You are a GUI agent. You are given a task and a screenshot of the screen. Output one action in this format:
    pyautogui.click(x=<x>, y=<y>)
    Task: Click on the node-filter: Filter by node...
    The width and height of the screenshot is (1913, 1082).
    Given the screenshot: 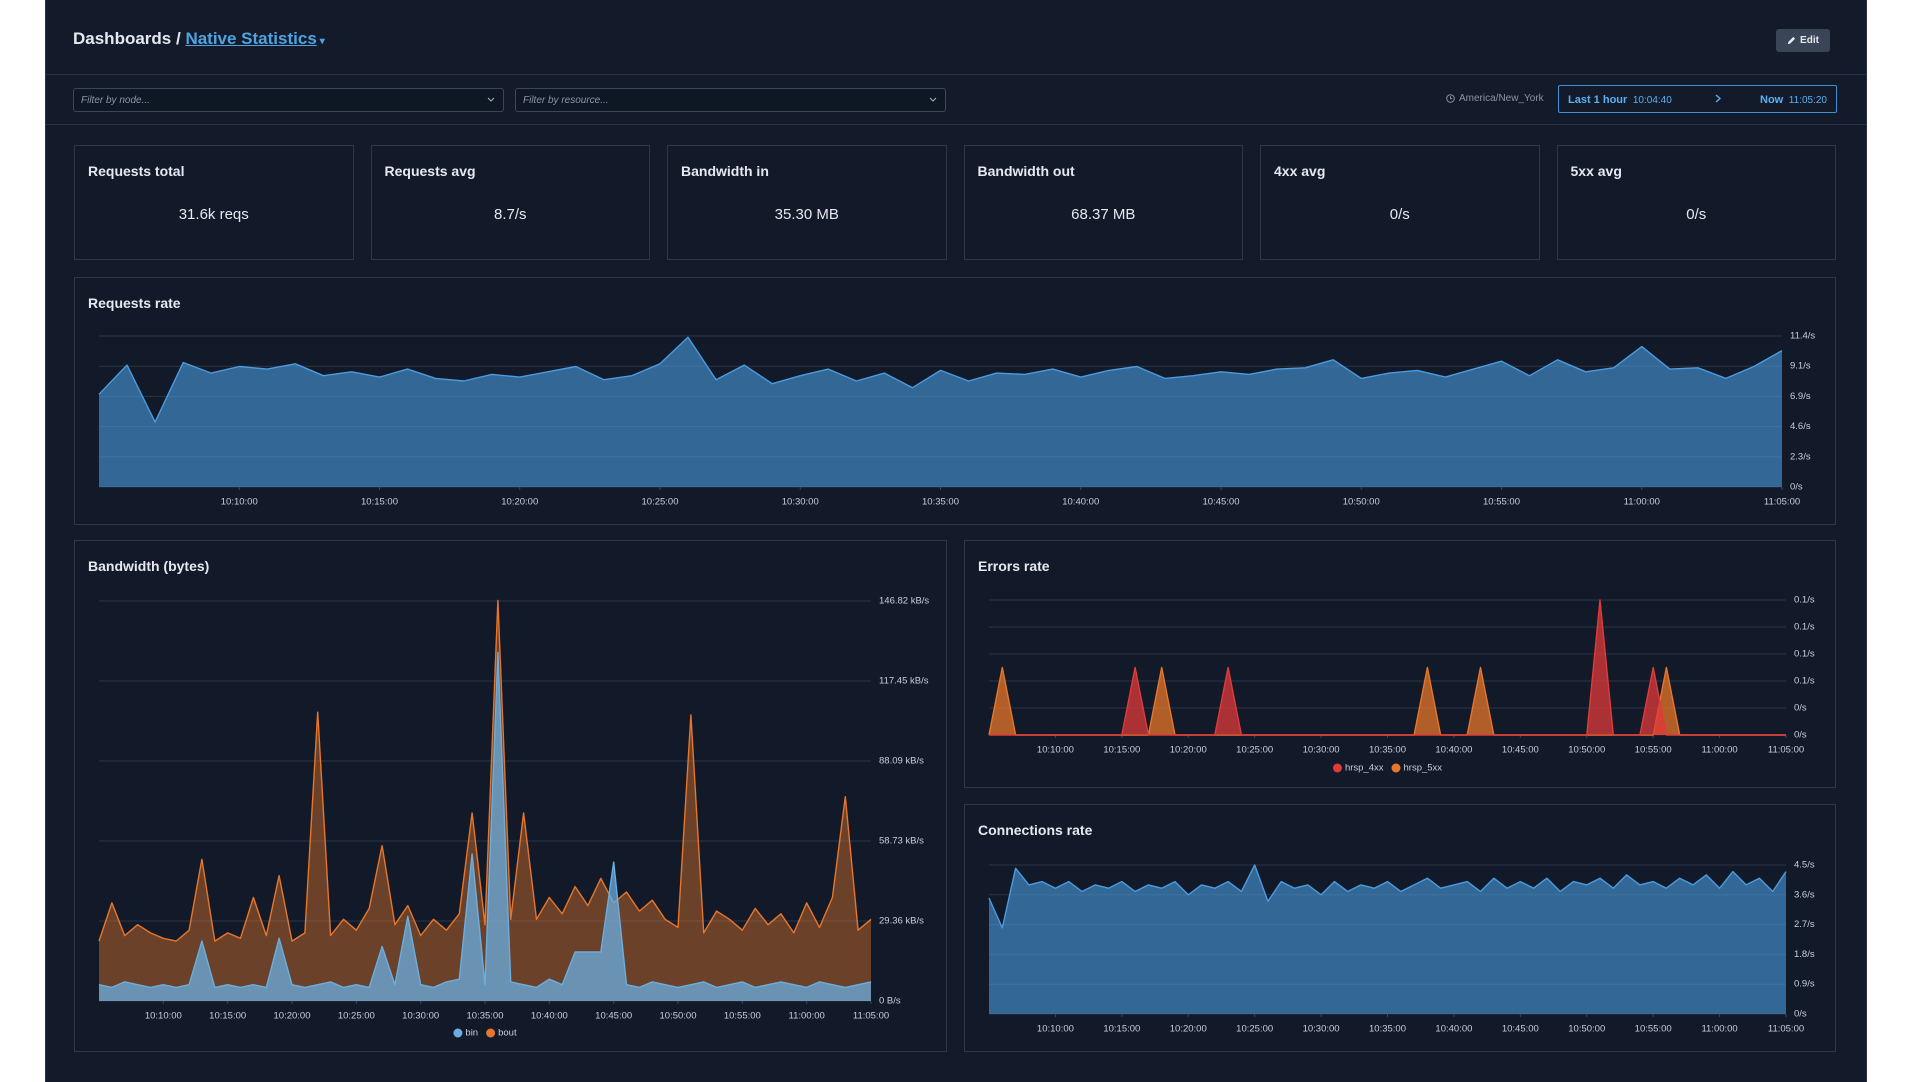 What is the action you would take?
    pyautogui.click(x=288, y=100)
    